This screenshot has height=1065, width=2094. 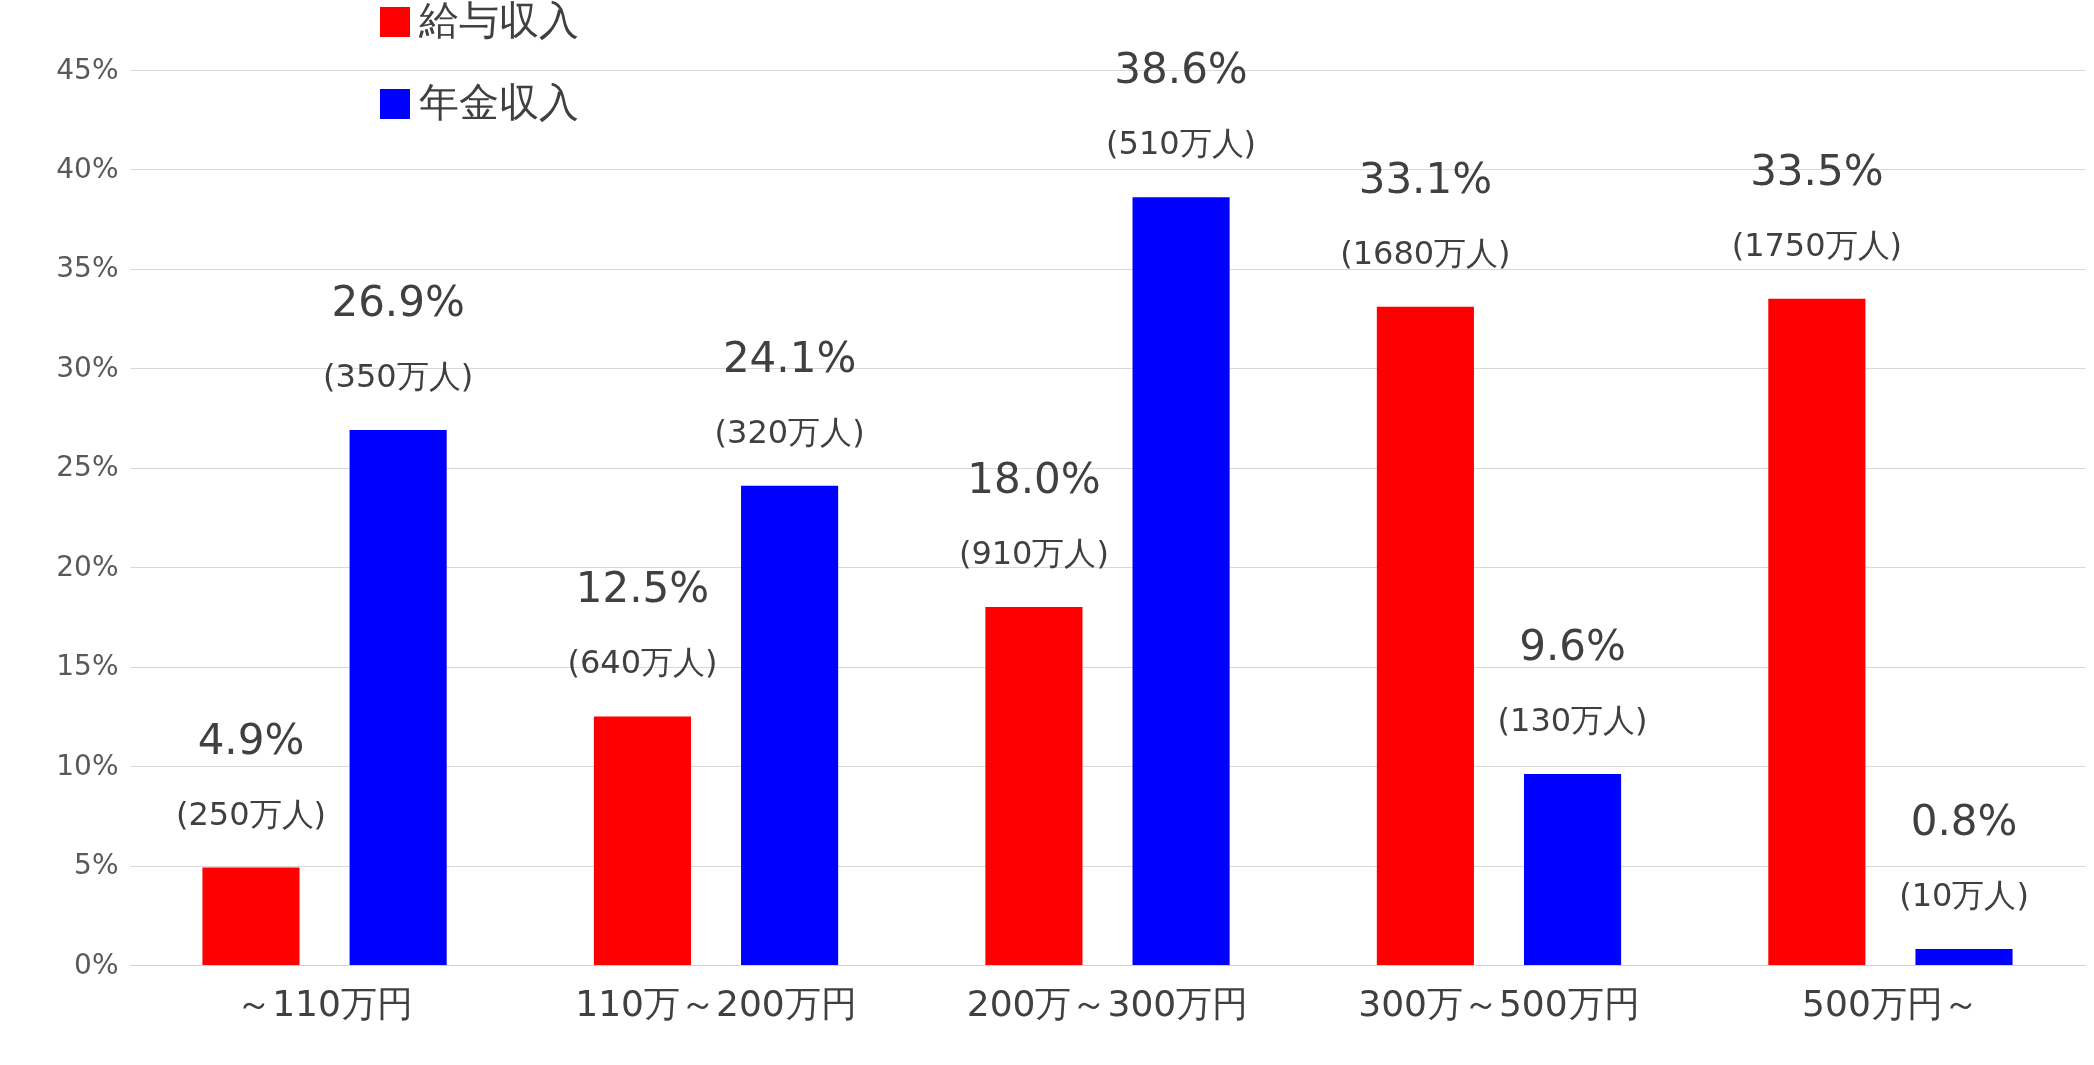 I want to click on x-tick-label: 500万円～, so click(x=1890, y=1003).